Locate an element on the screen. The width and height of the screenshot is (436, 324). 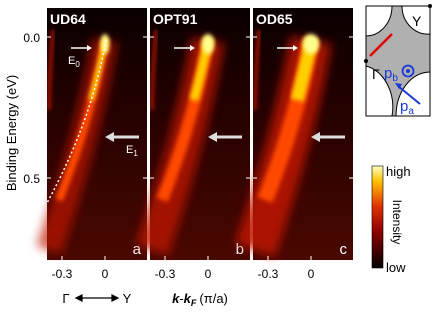
direction-to: Y is located at coordinates (127, 298).